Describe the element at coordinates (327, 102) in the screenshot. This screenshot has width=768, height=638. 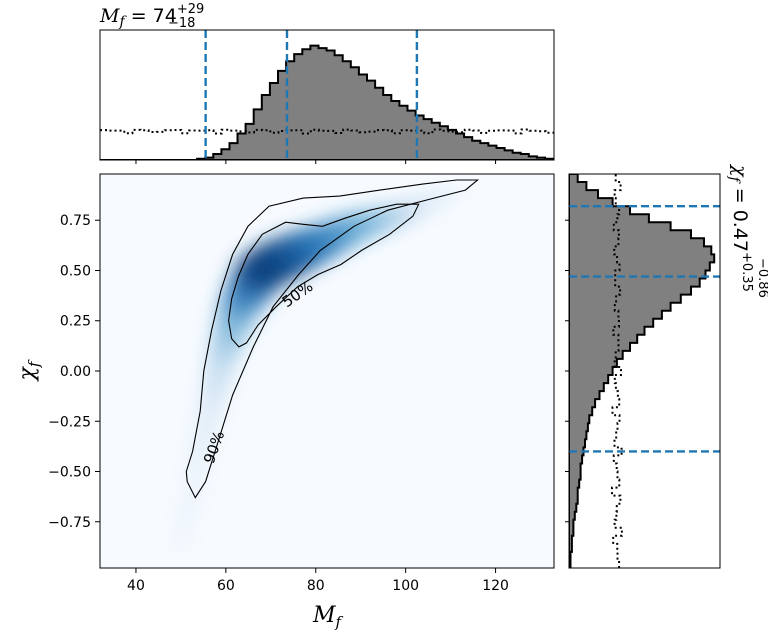
I see `top-posterior-histogram` at that location.